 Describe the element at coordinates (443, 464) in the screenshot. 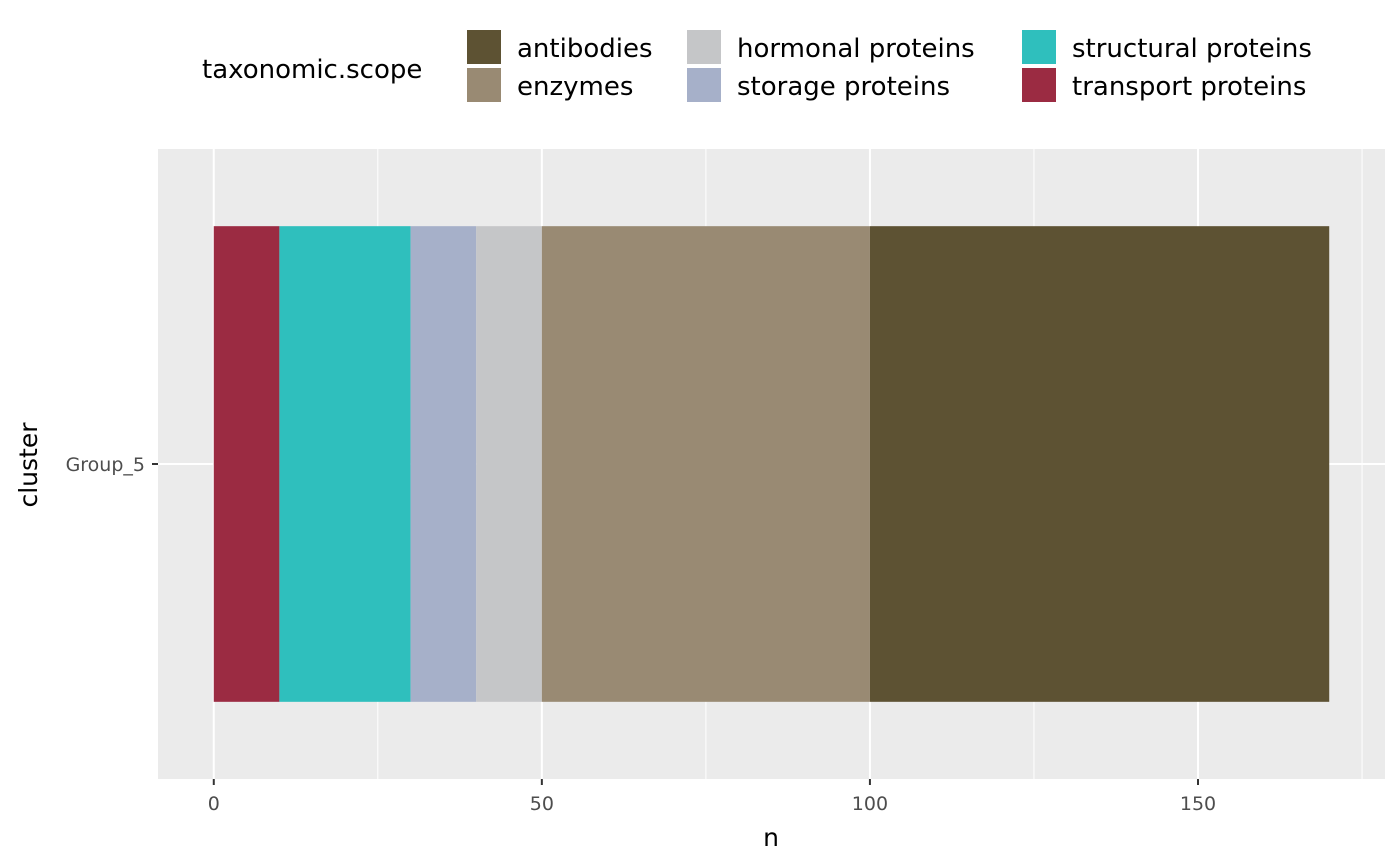

I see `bar-segment-storage-proteins` at that location.